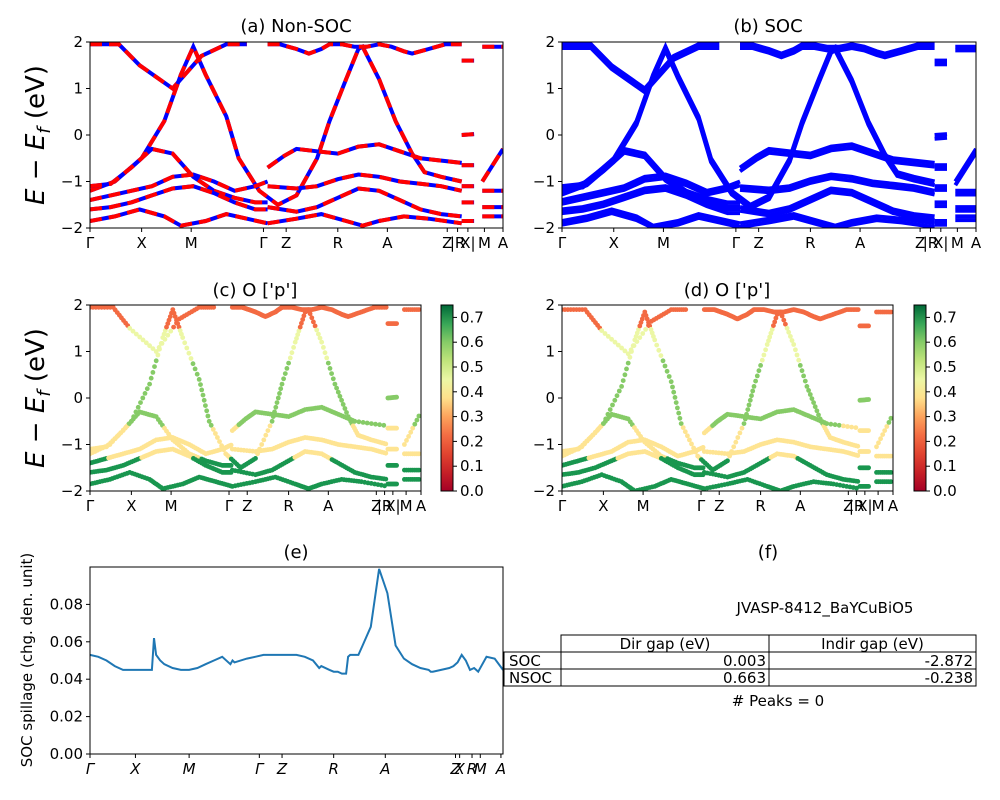 The height and width of the screenshot is (800, 1000). I want to click on peaks-count: # Peaks = 0, so click(778, 701).